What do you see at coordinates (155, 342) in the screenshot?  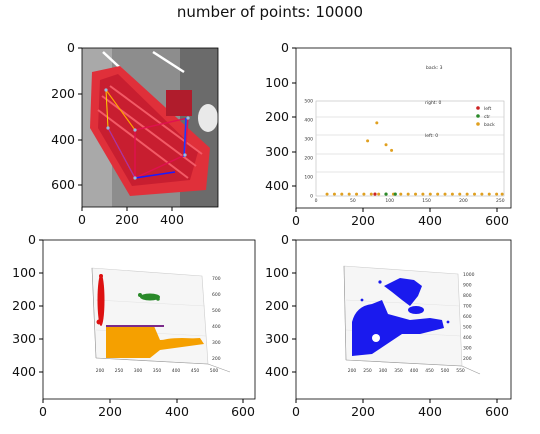 I see `point-cloud-back` at bounding box center [155, 342].